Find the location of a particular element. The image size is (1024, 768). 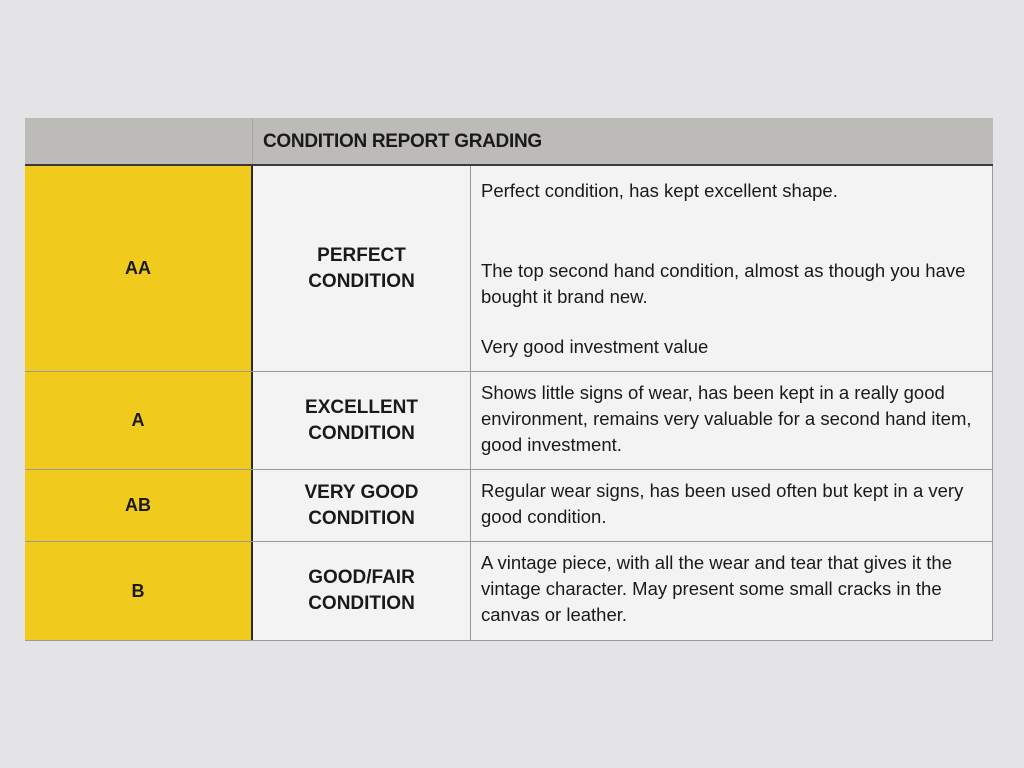

table-header: CONDITION REPORT GRADING is located at coordinates (509, 142).